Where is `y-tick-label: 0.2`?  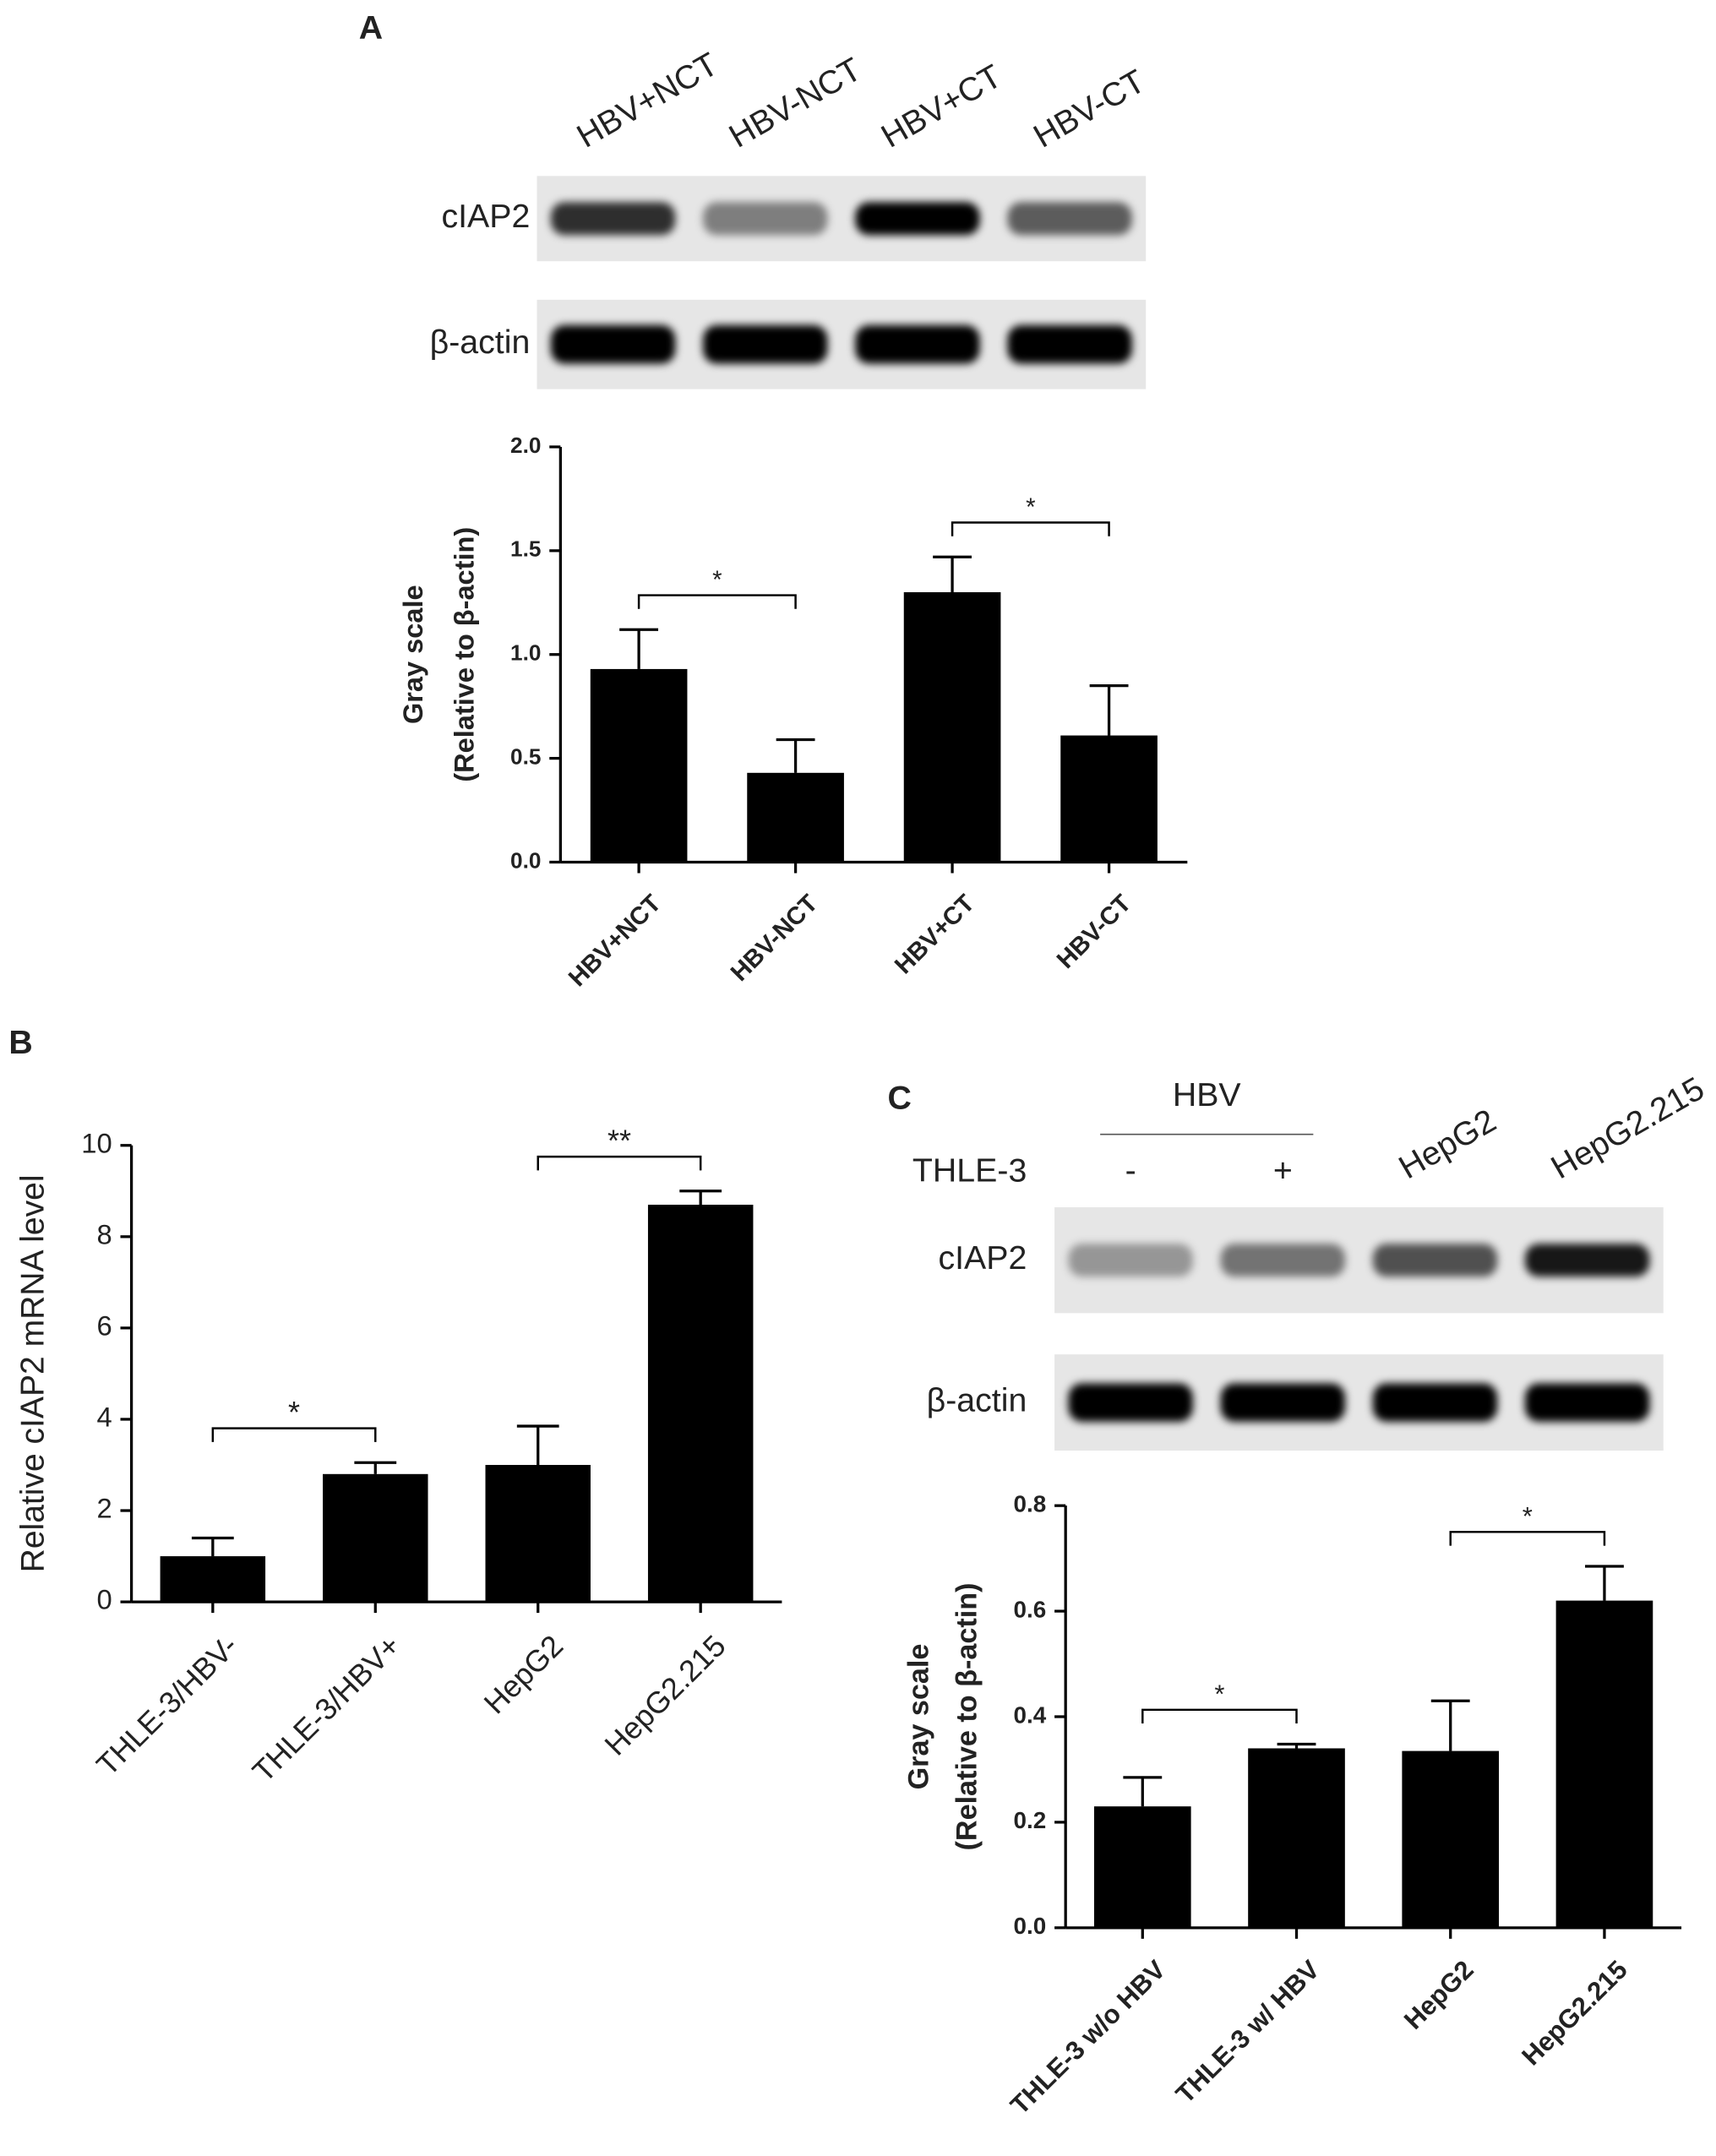
y-tick-label: 0.2 is located at coordinates (1030, 1820).